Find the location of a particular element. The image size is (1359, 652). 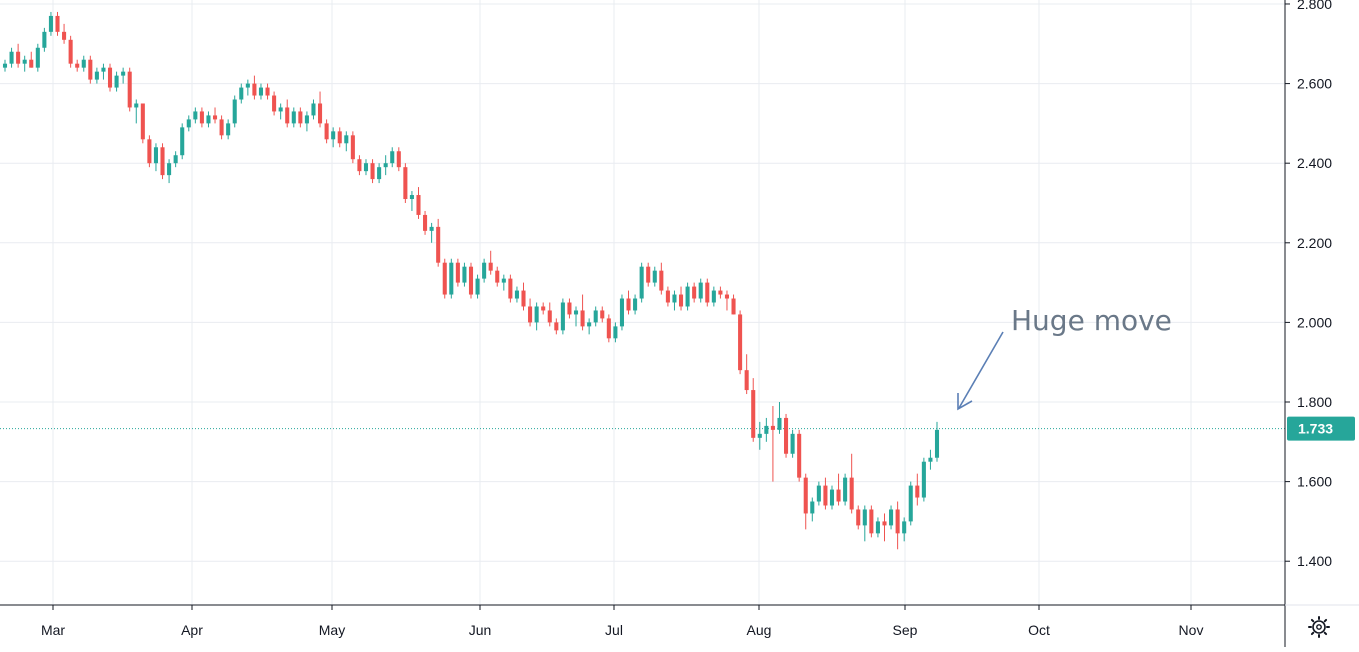

y-tick-label: 2.000 is located at coordinates (1314, 322).